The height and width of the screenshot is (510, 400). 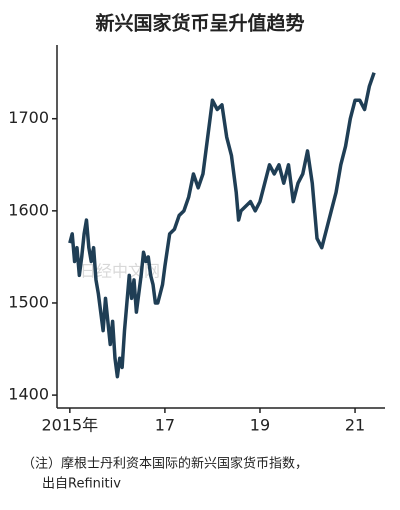 I want to click on x-tick-label: 21, so click(x=355, y=425).